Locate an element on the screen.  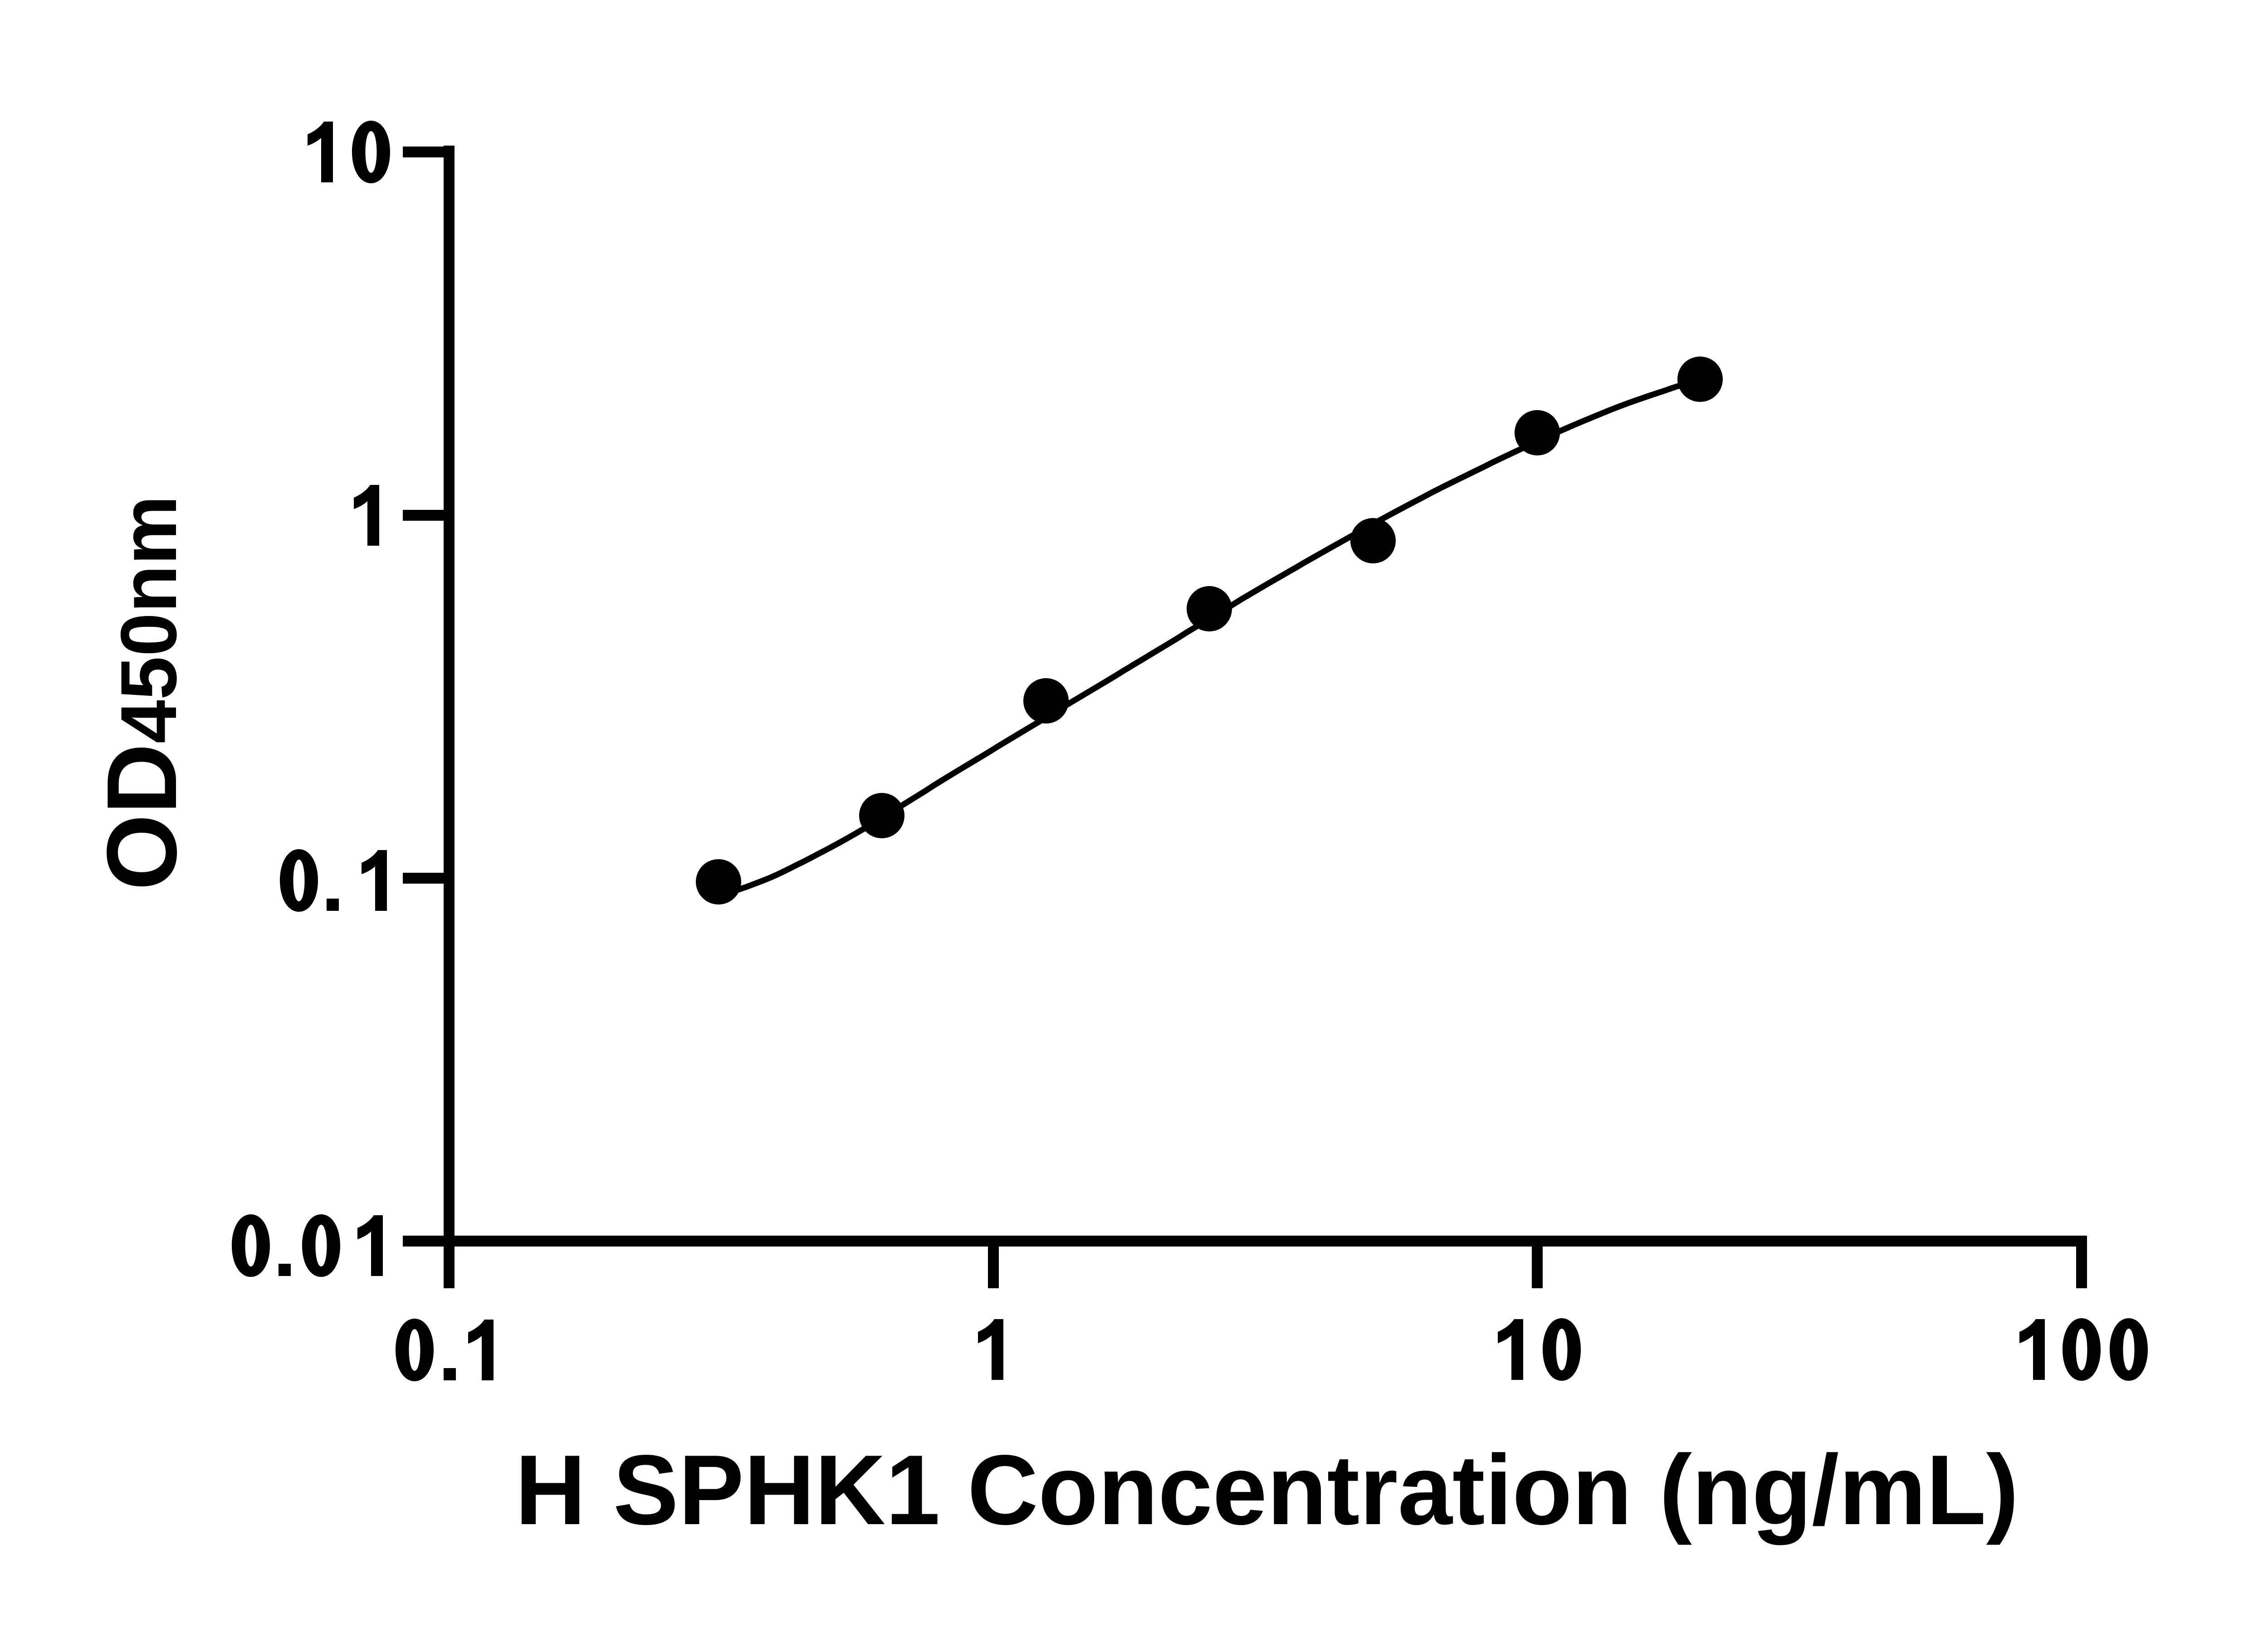
svg-text: H SPHK1 Concentration (ng/mL) is located at coordinates (1267, 1490).